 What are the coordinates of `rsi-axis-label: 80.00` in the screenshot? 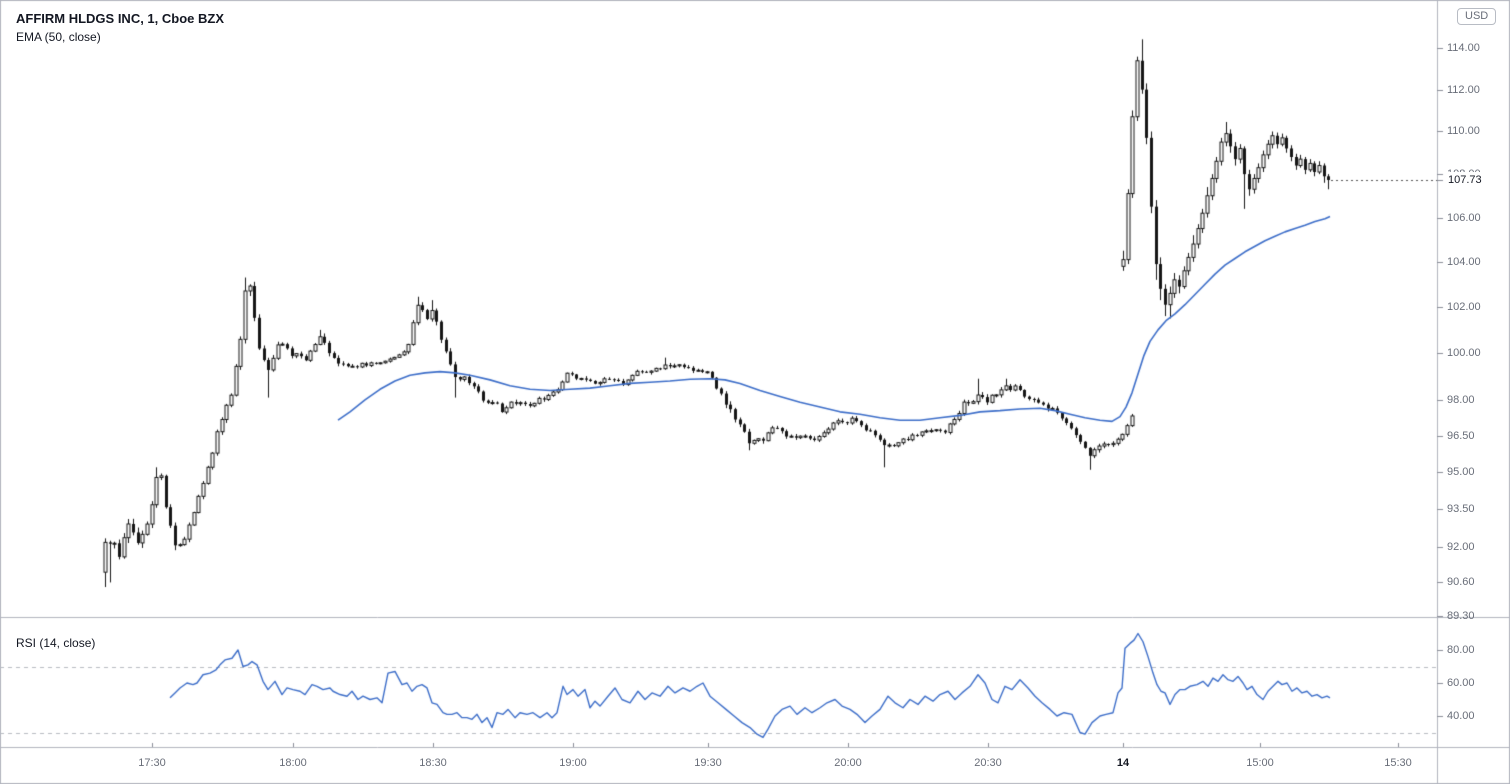 It's located at (1461, 650).